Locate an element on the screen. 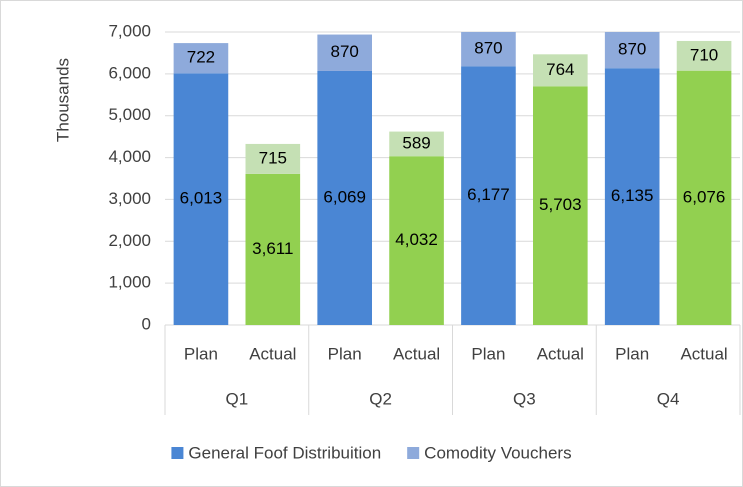 The height and width of the screenshot is (487, 743). y-tick-label: 4,000 is located at coordinates (129, 156).